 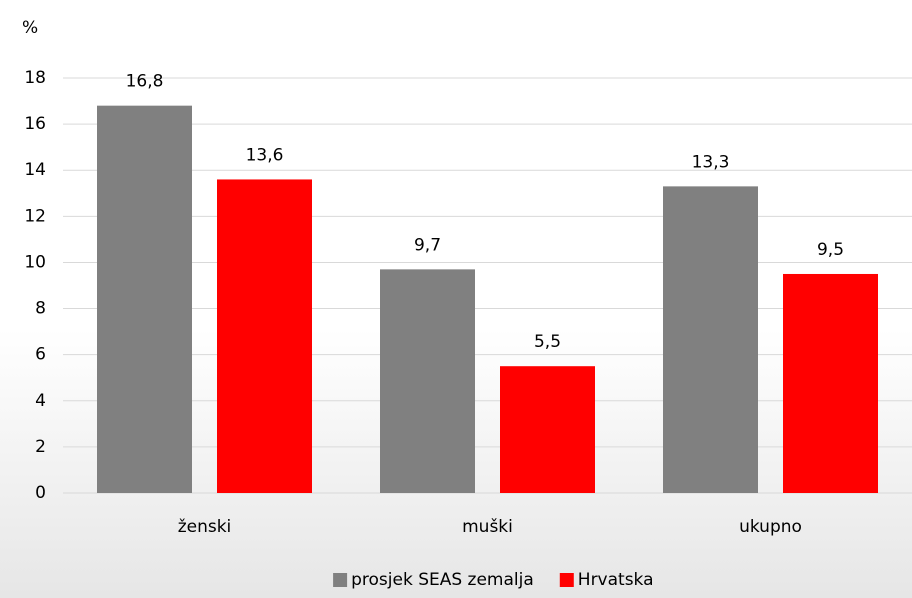 What do you see at coordinates (442, 580) in the screenshot?
I see `legend-label: prosjek SEAS zemalja` at bounding box center [442, 580].